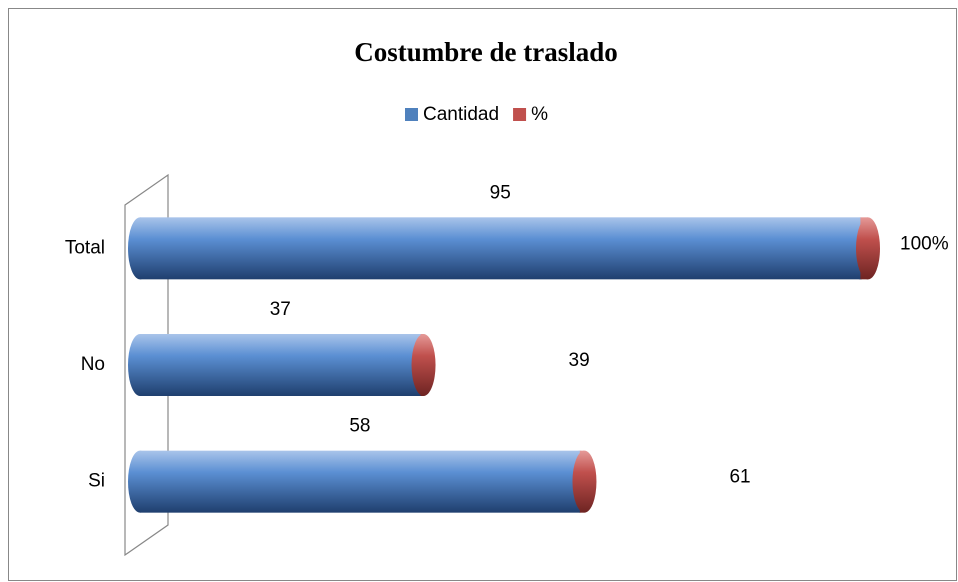 This screenshot has height=582, width=958. I want to click on data-label: 37, so click(280, 309).